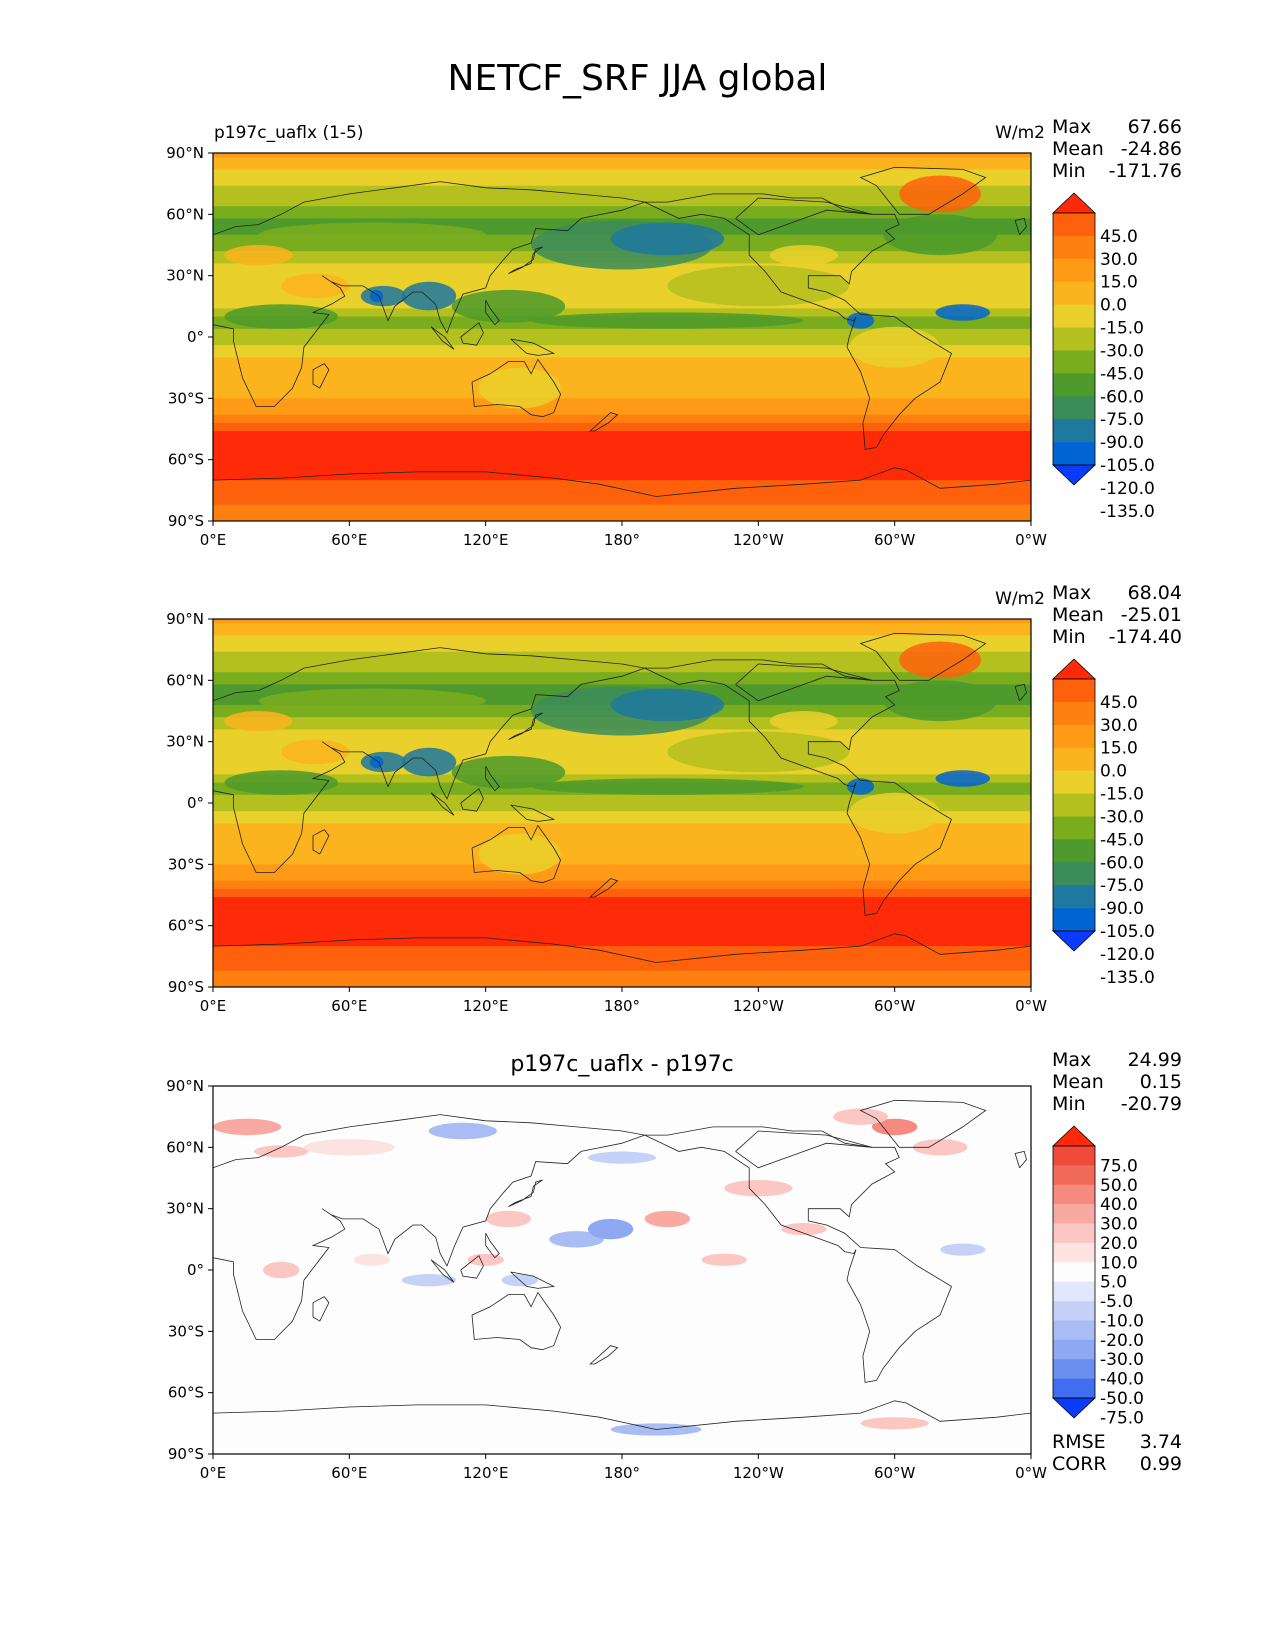 This screenshot has height=1650, width=1275. Describe the element at coordinates (1074, 1272) in the screenshot. I see `colorbar-frame` at that location.